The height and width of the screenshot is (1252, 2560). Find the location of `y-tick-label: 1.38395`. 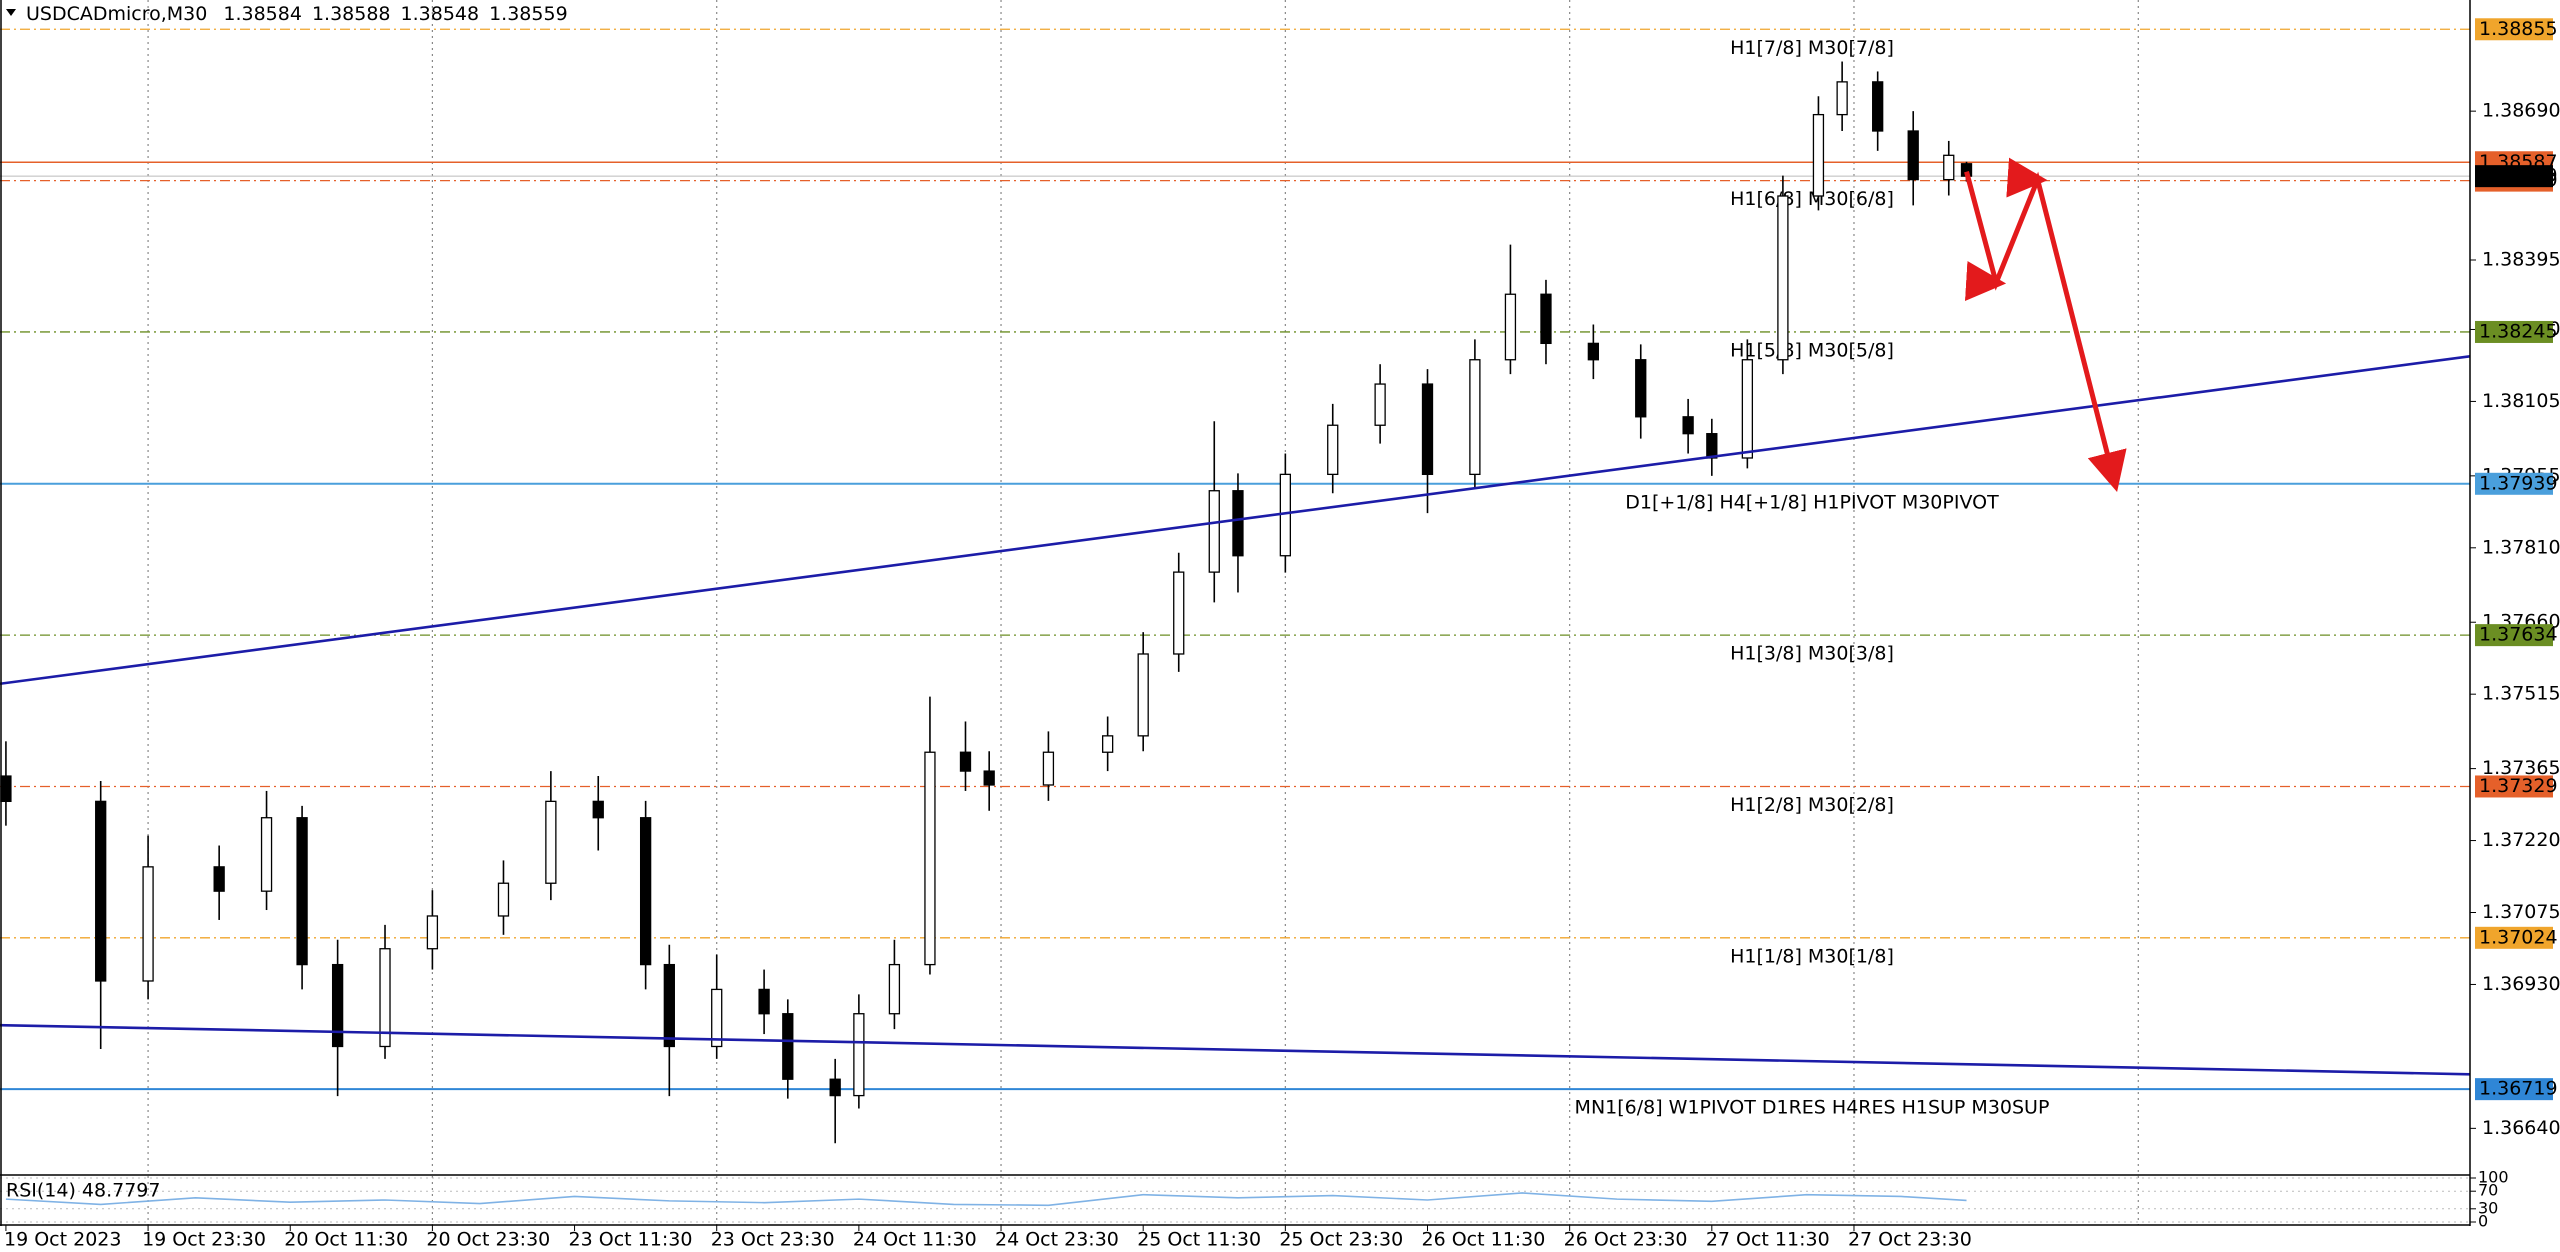

y-tick-label: 1.38395 is located at coordinates (2521, 260).